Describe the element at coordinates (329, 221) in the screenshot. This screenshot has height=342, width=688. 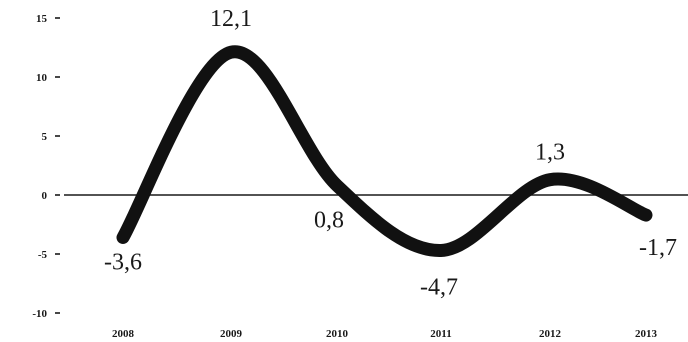
I see `data-label: 0,8` at that location.